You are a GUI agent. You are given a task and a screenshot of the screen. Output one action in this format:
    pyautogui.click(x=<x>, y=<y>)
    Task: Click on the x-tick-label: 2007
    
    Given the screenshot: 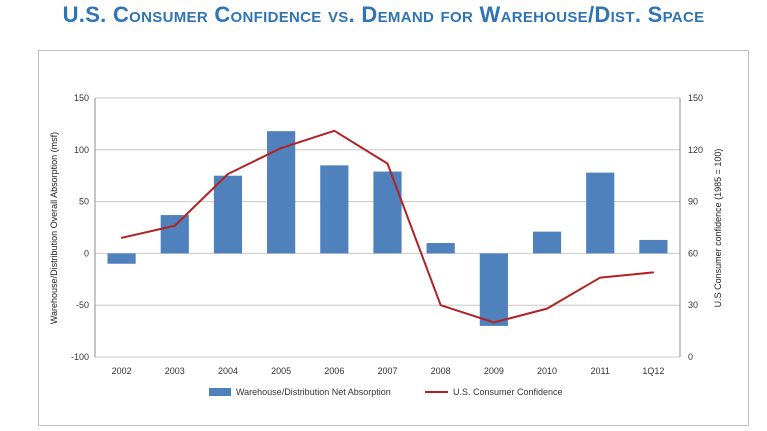 What is the action you would take?
    pyautogui.click(x=387, y=371)
    